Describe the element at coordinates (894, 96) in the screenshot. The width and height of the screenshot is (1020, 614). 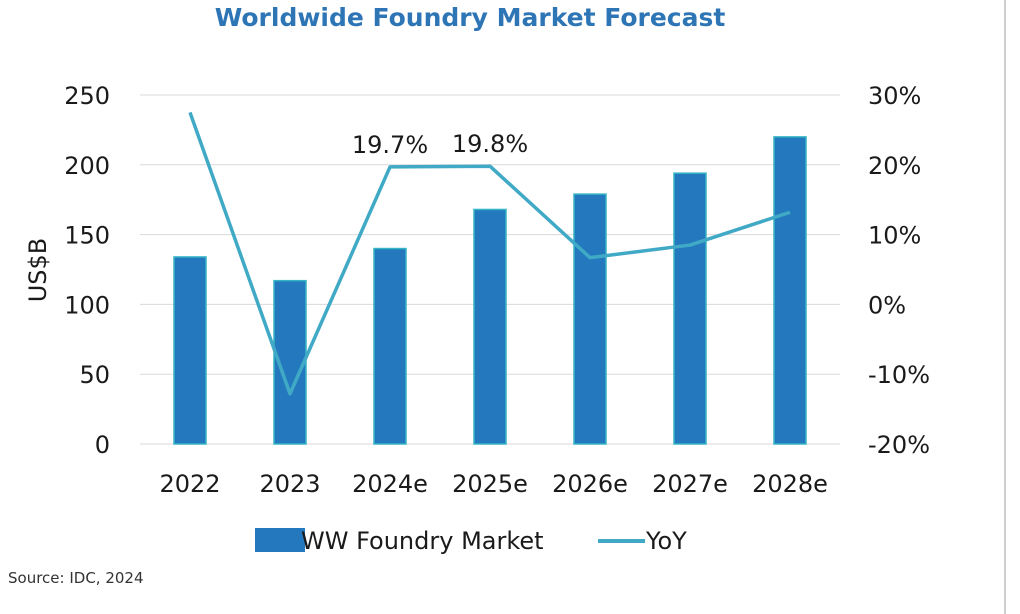
I see `y2-tick-label: 30%` at that location.